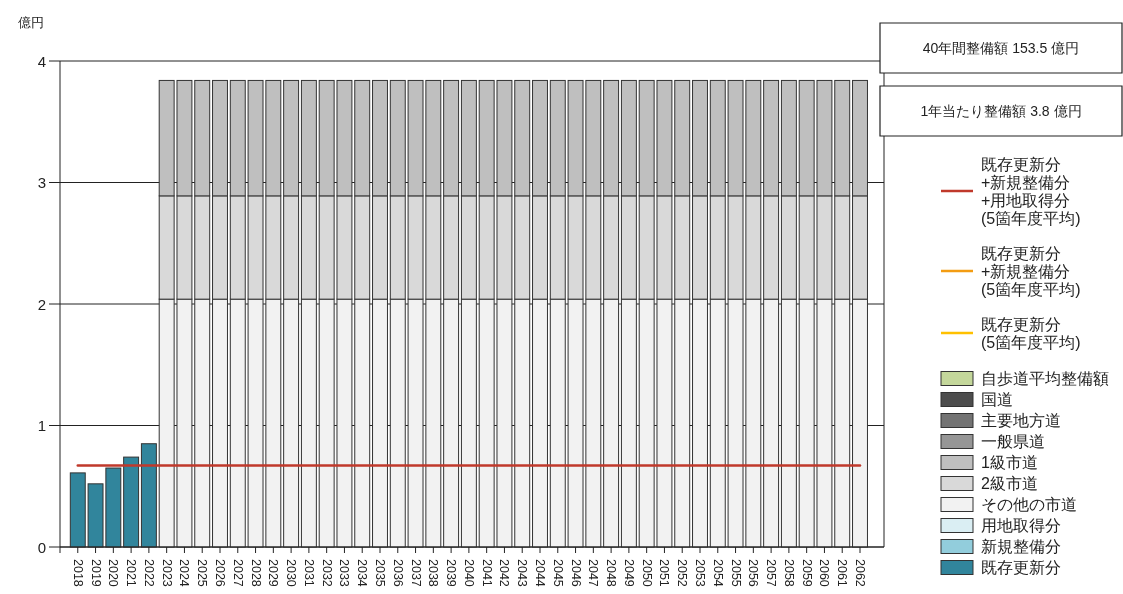  Describe the element at coordinates (1021, 546) in the screenshot. I see `legend-label: 新規整備分` at that location.